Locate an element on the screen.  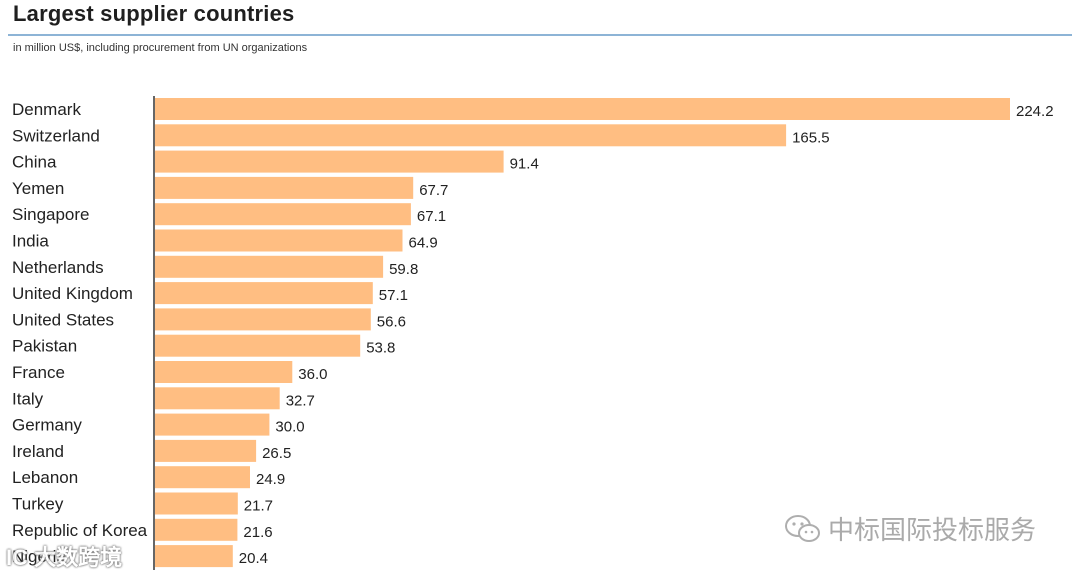
title-divider is located at coordinates (540, 35).